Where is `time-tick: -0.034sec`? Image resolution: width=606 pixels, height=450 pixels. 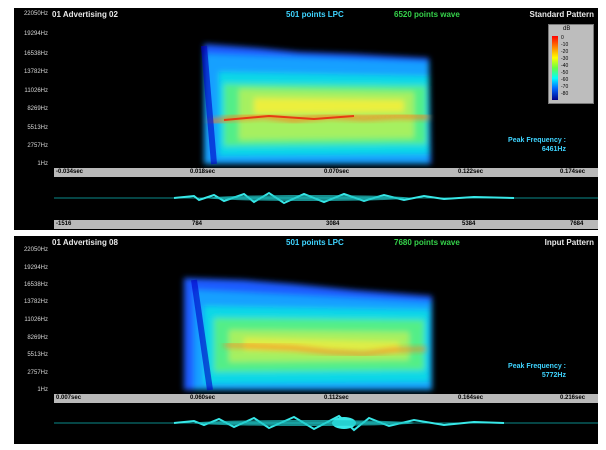 time-tick: -0.034sec is located at coordinates (70, 172).